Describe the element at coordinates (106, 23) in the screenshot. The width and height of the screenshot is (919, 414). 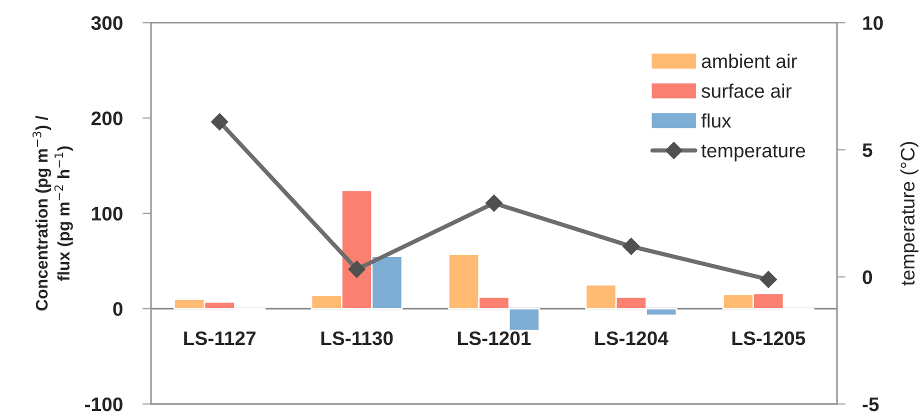
I see `y-tick-label: 300` at that location.